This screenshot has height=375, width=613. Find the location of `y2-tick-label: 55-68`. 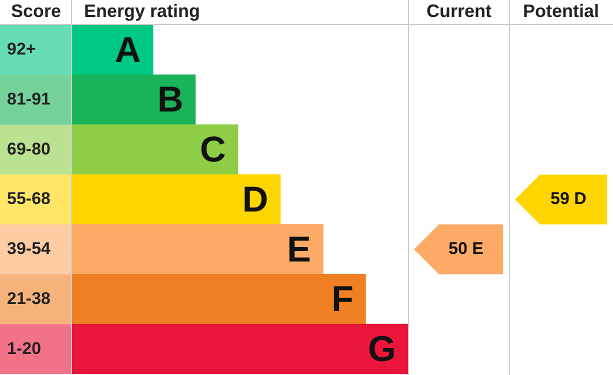

y2-tick-label: 55-68 is located at coordinates (28, 198).